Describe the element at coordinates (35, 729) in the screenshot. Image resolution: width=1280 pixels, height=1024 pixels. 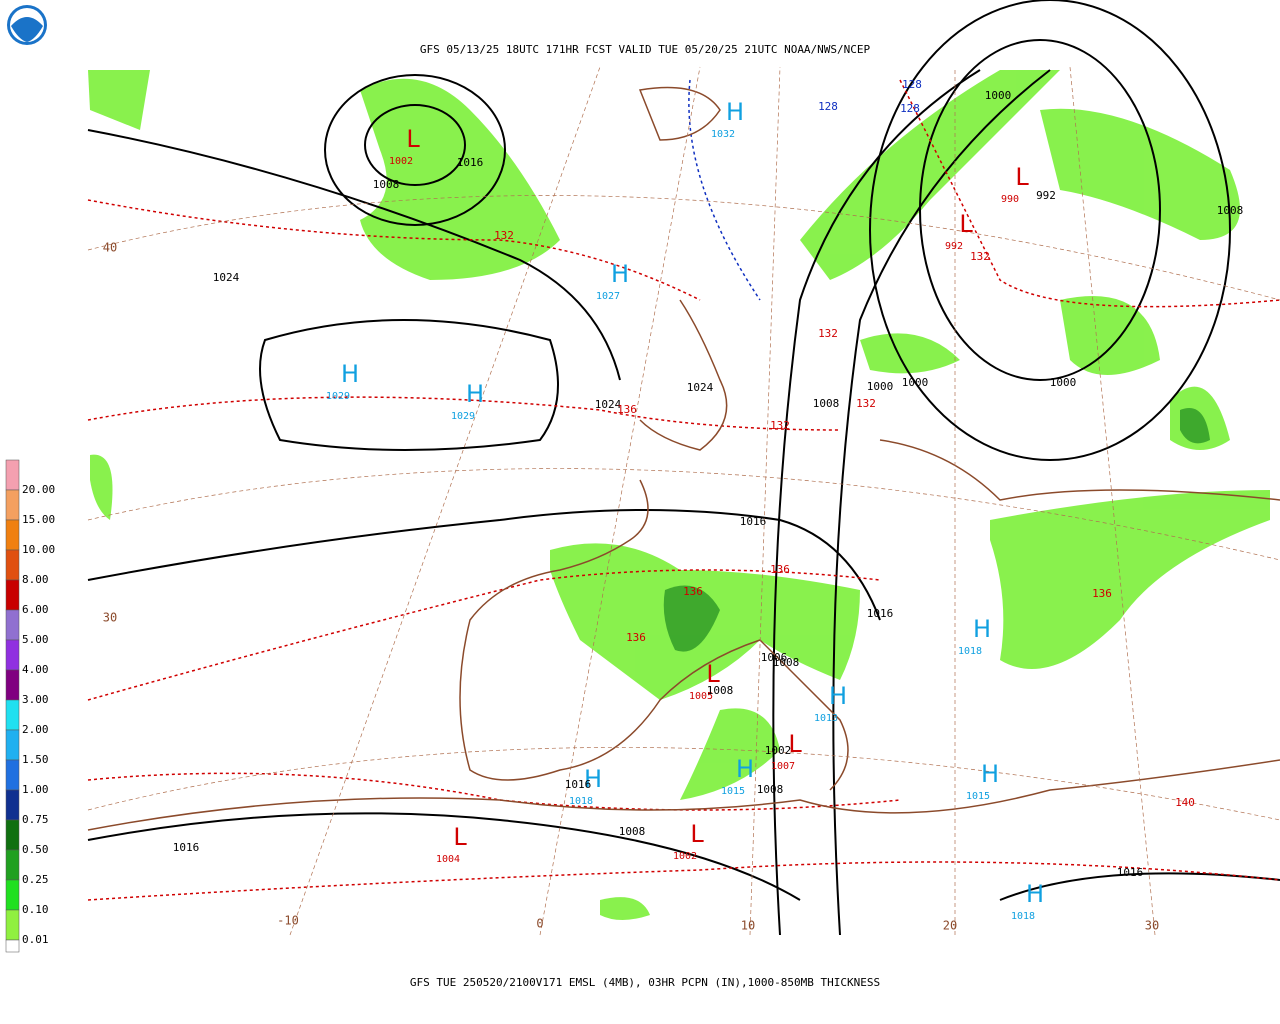
I see `legend-label: 2.00` at that location.